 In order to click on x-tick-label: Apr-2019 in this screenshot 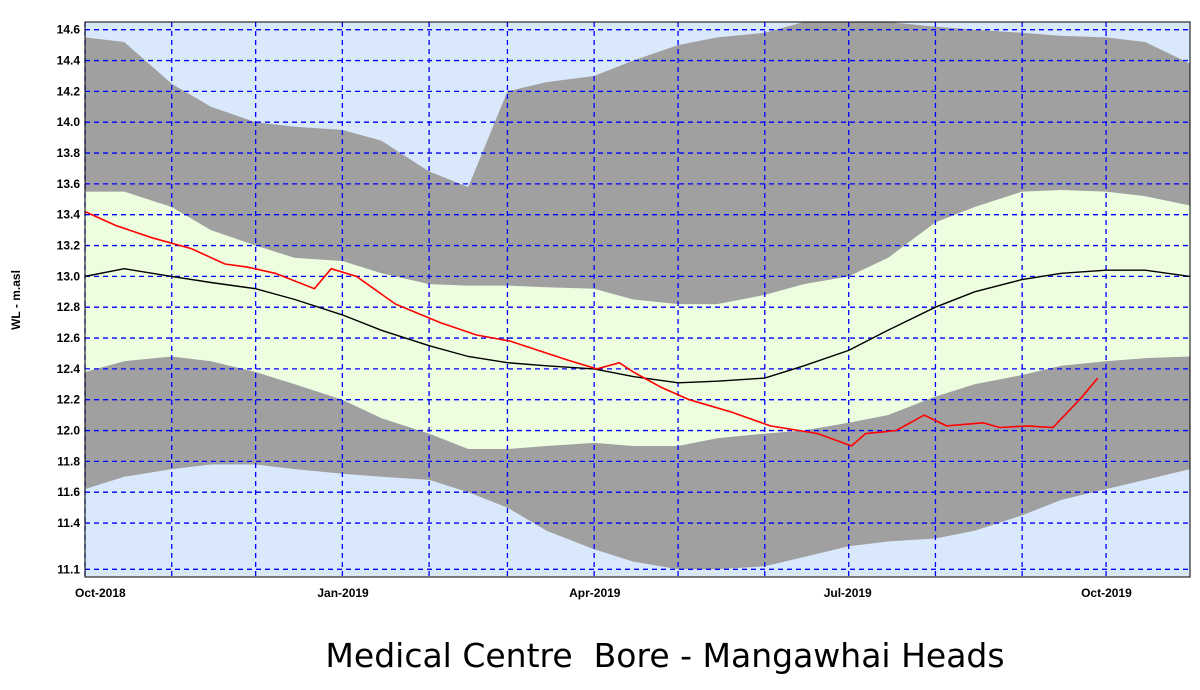, I will do `click(595, 593)`.